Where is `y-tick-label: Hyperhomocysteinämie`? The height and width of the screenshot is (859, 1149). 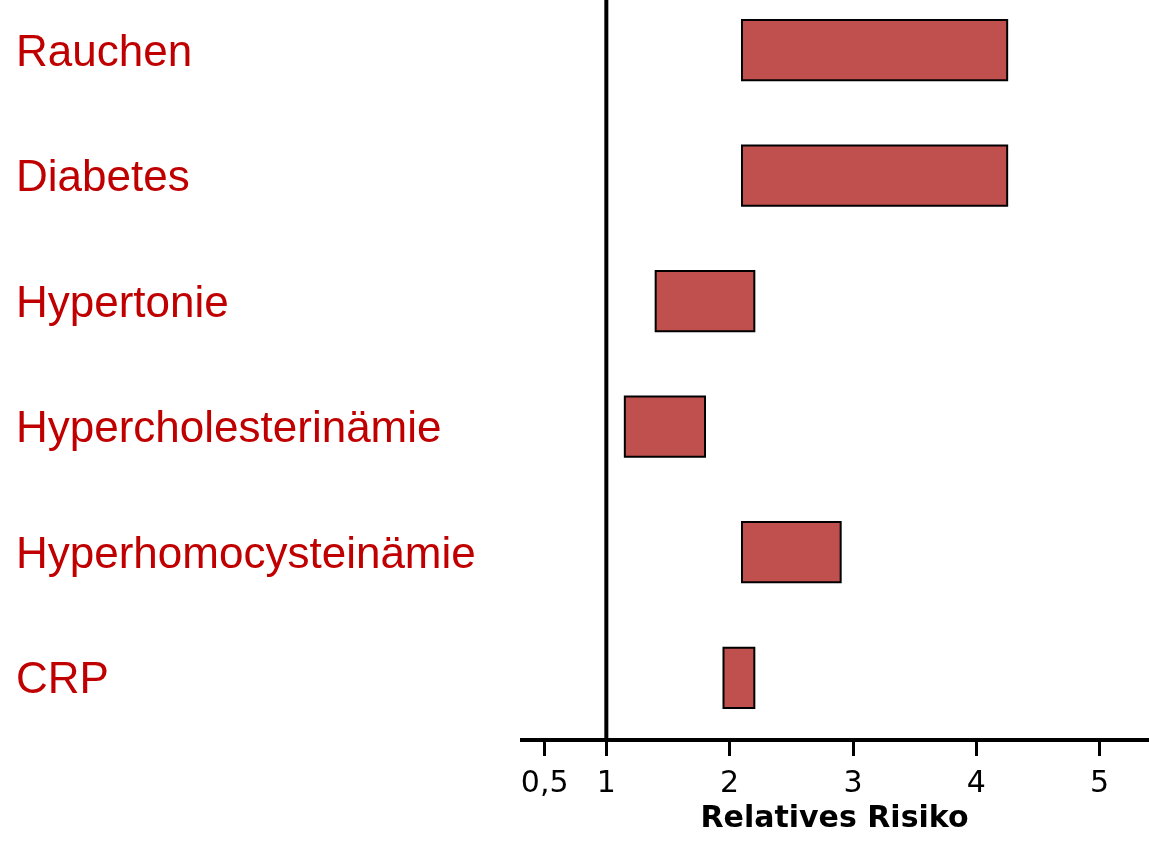 y-tick-label: Hyperhomocysteinämie is located at coordinates (246, 552).